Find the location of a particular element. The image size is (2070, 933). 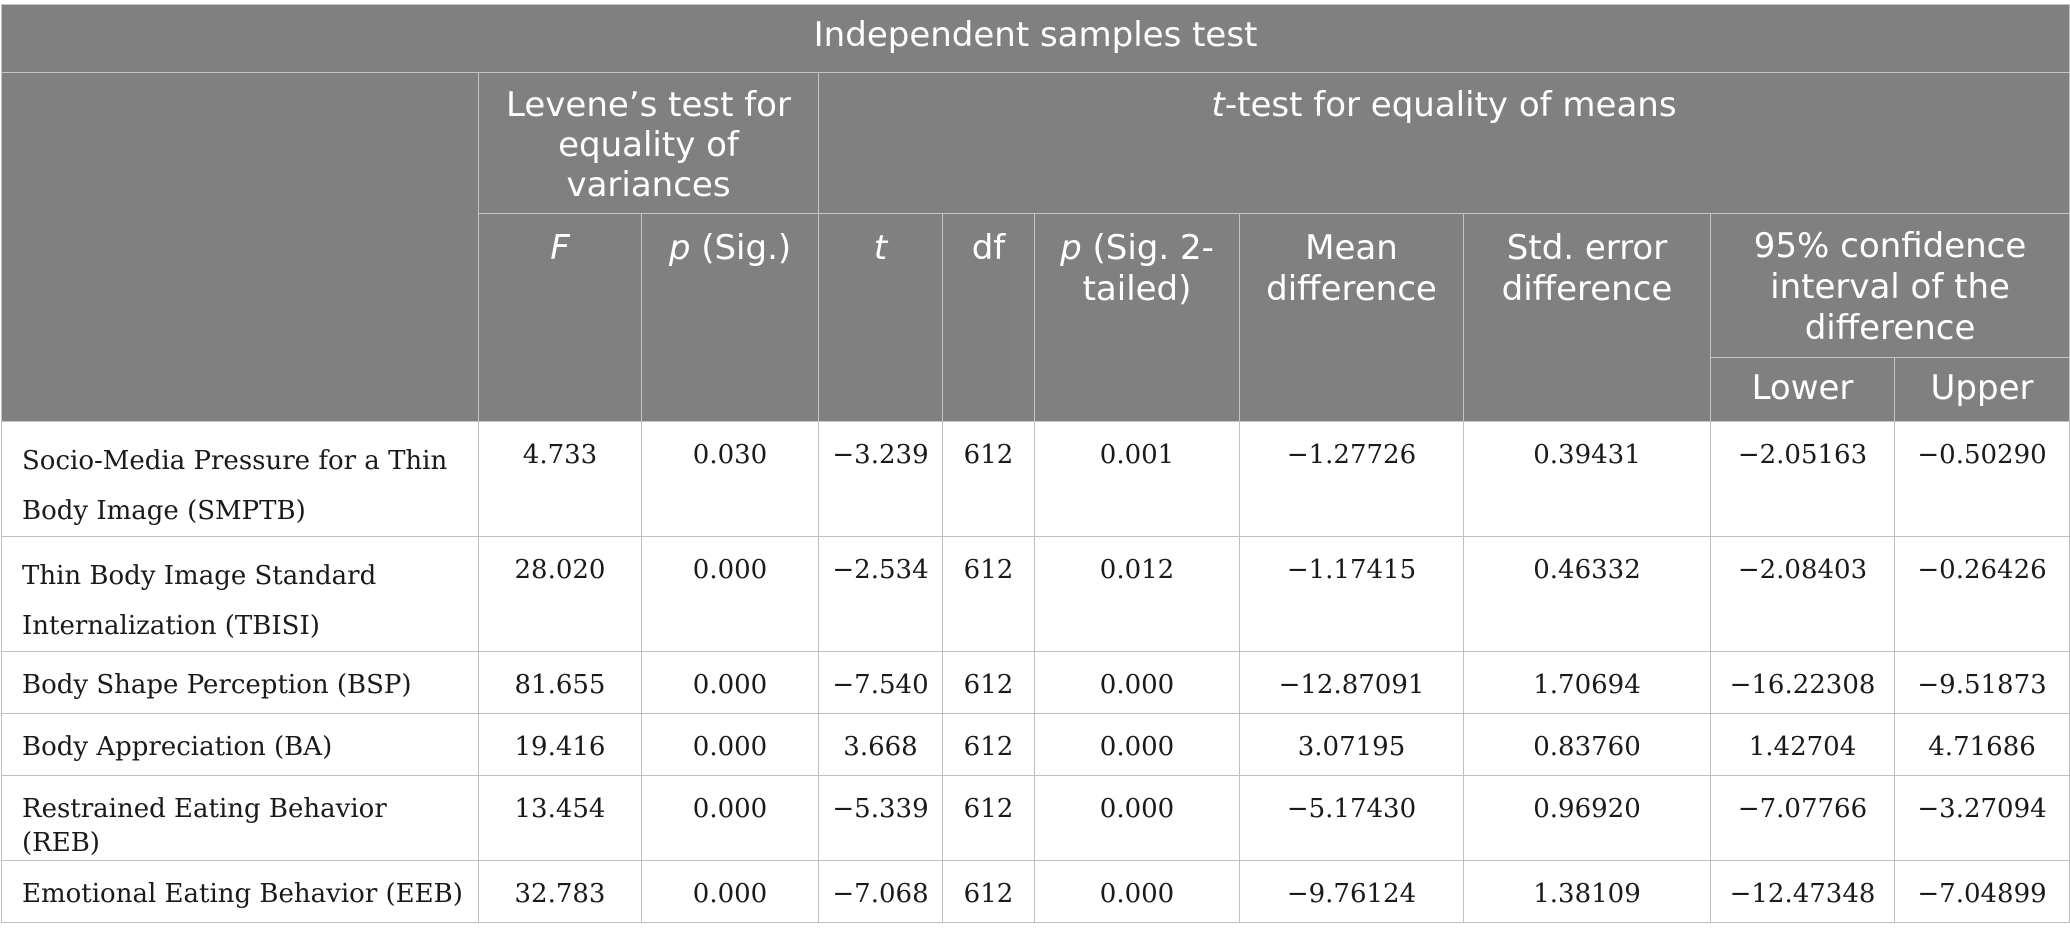

row-label: Emotional Eating Behavior (EEB) is located at coordinates (240, 891).